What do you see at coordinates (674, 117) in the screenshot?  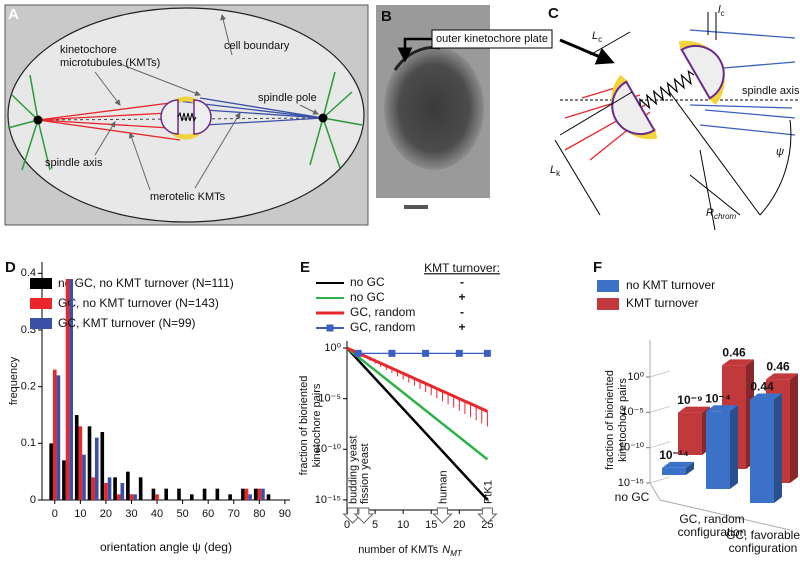 I see `panel-c: C spindle axis Lc lc Lk Rchrom ψ` at bounding box center [674, 117].